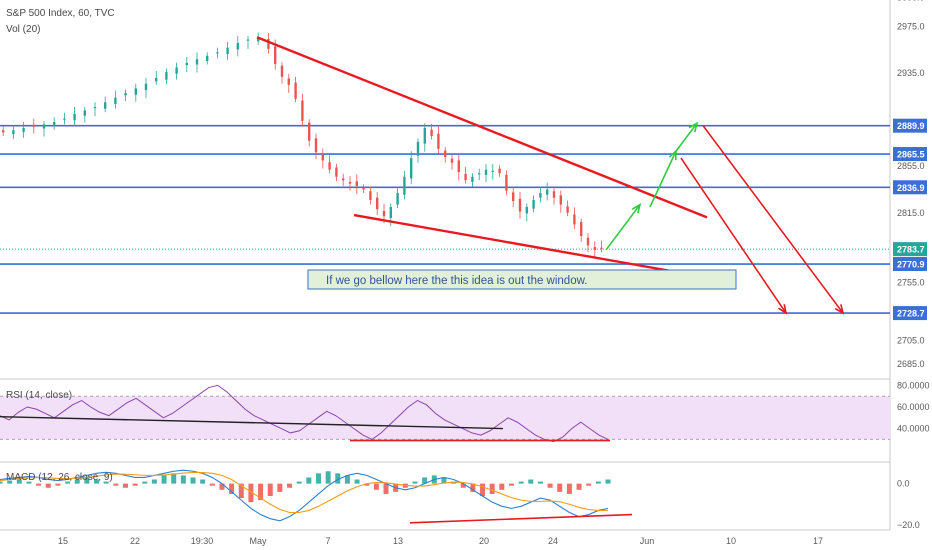 The height and width of the screenshot is (550, 932). I want to click on up-arrow-1-head, so click(636, 208).